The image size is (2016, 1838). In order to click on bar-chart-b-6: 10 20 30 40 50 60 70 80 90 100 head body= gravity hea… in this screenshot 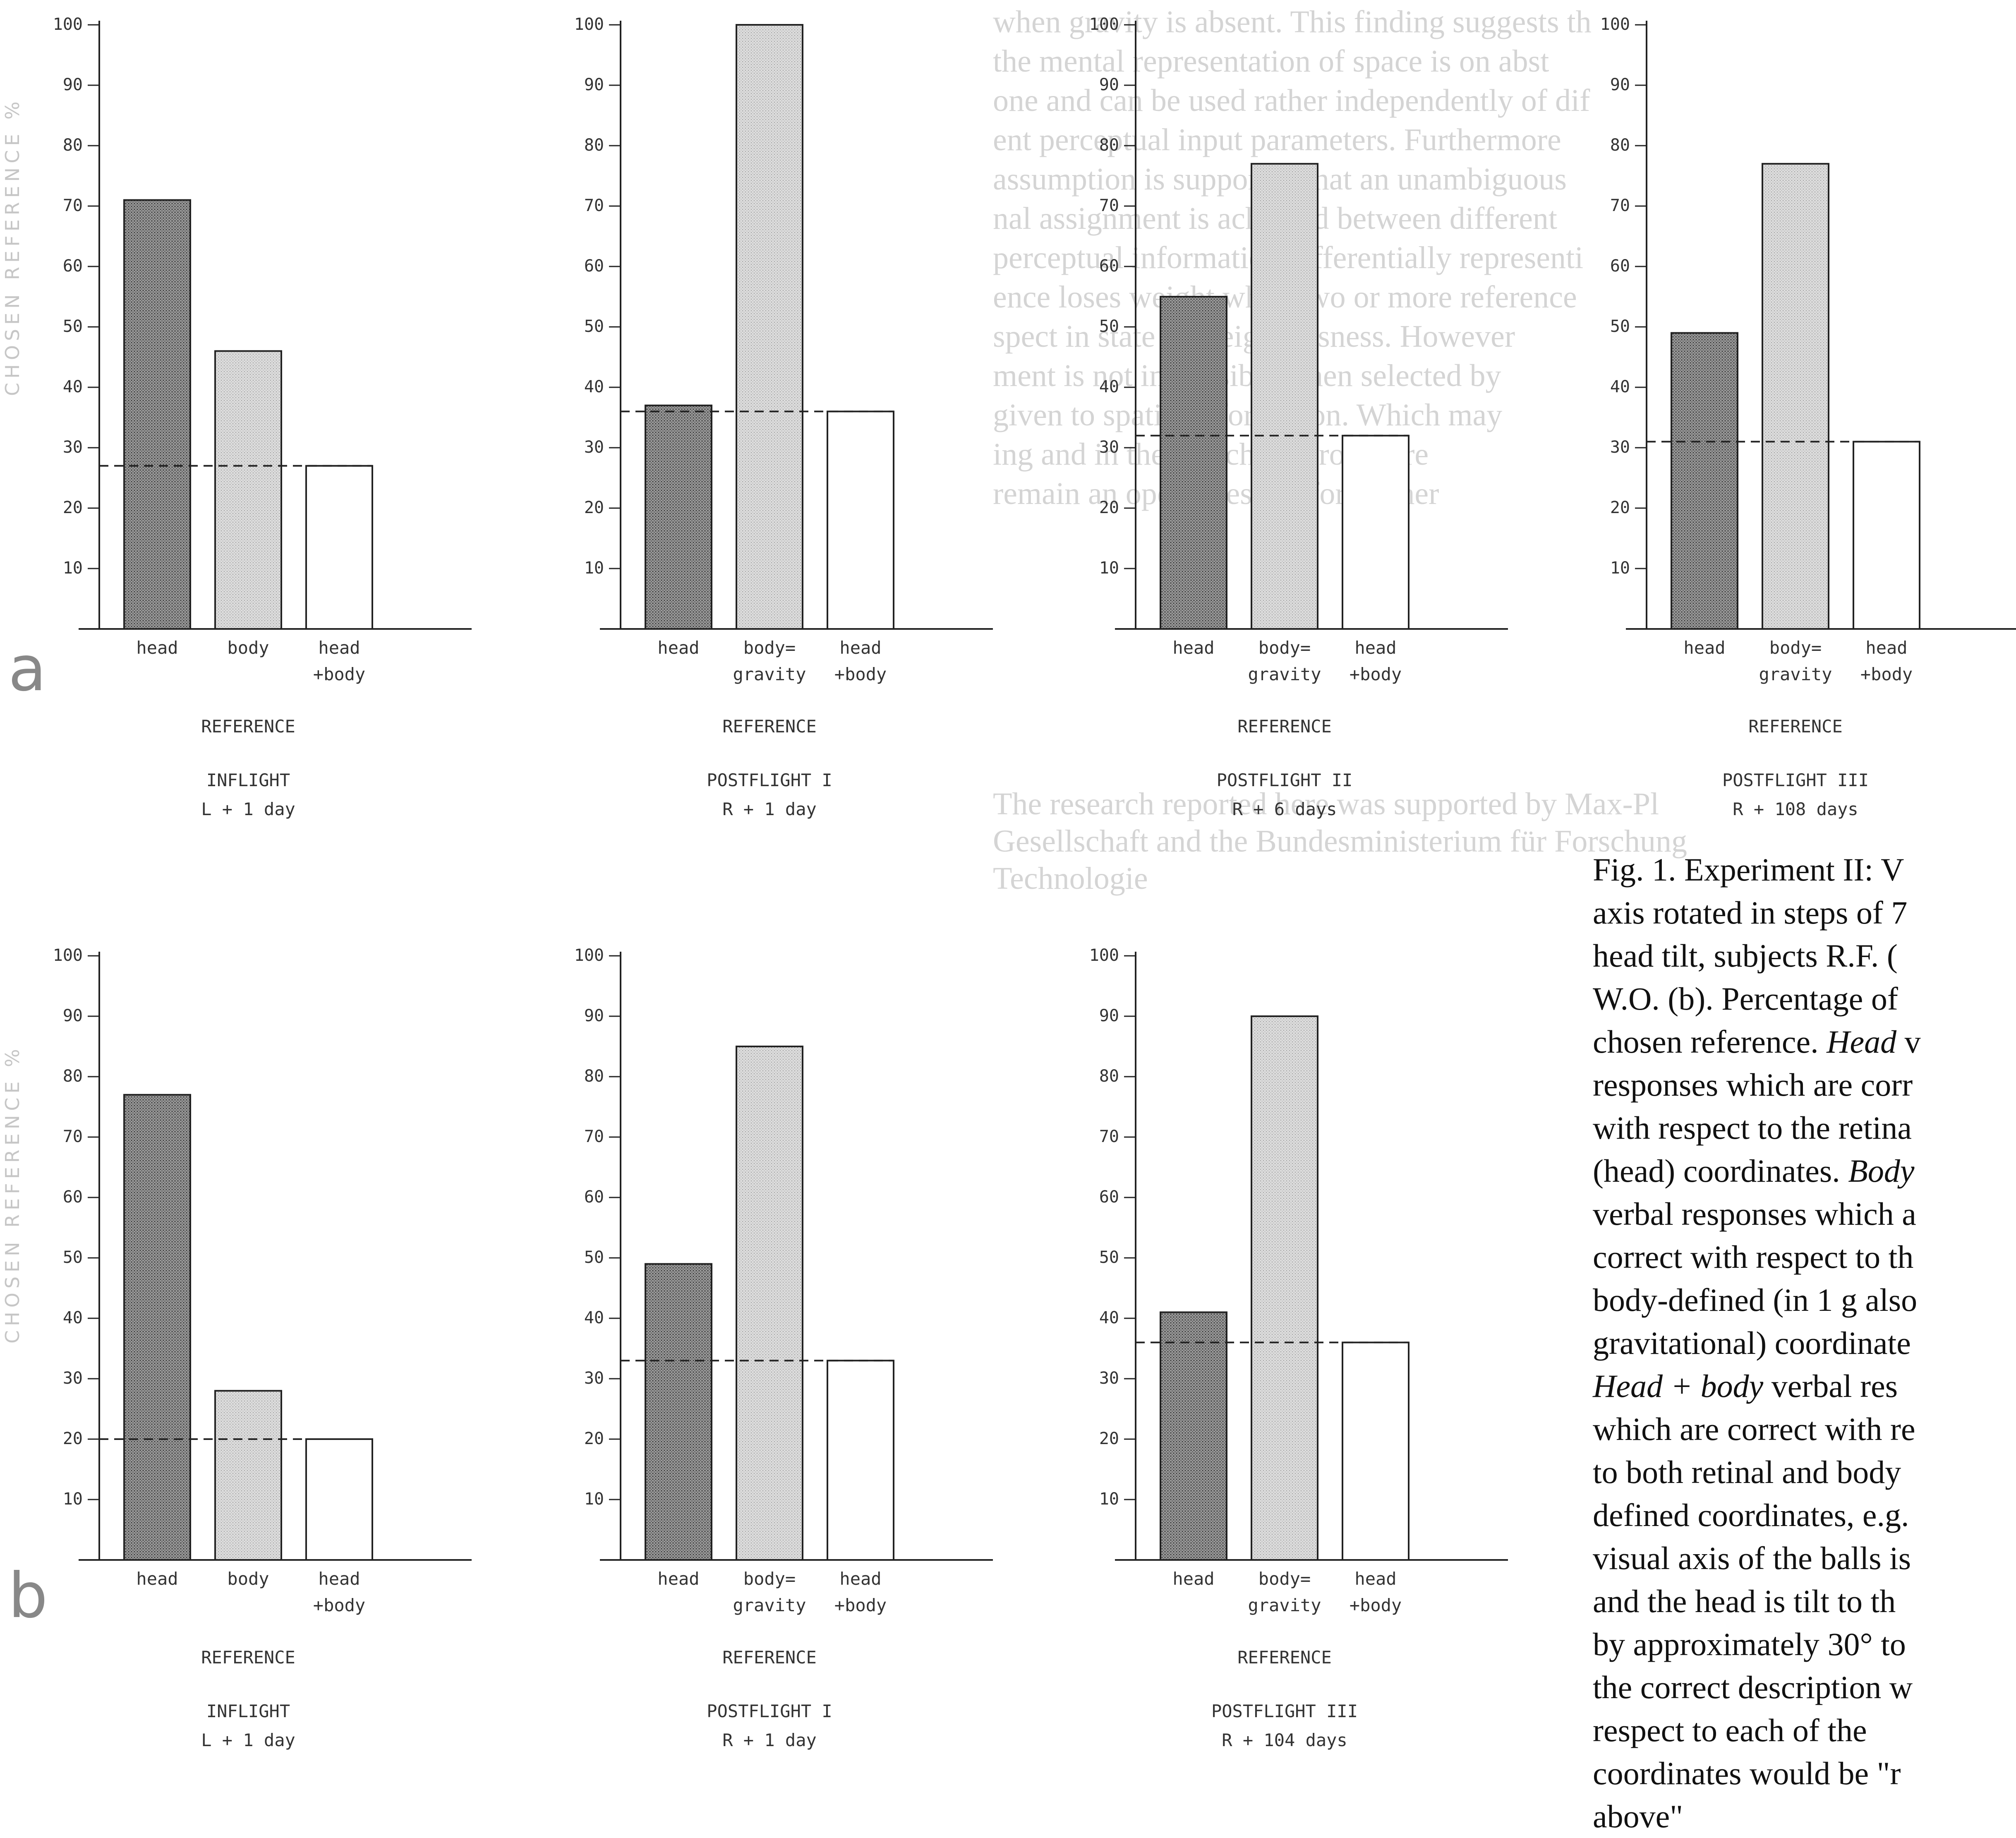, I will do `click(784, 1348)`.